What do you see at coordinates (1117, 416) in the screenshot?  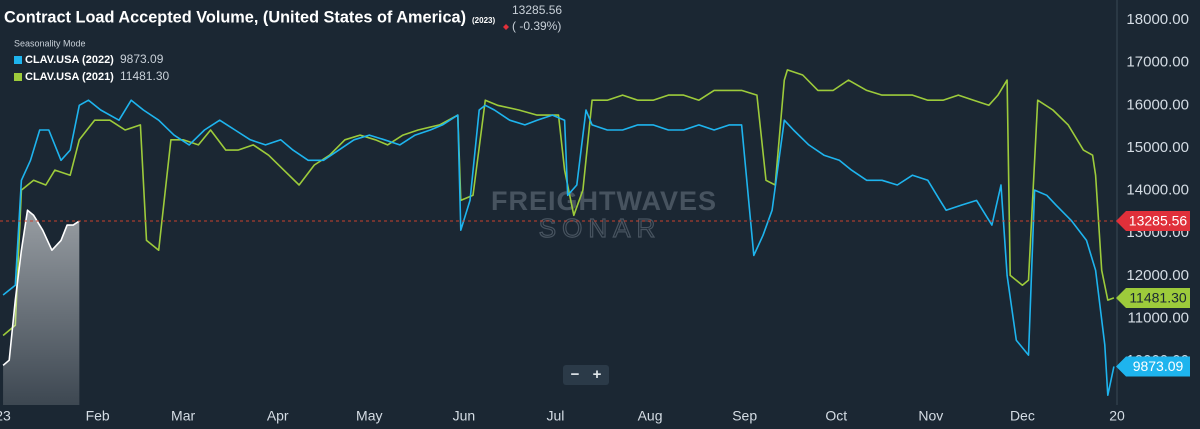 I see `x-tick-label: 20` at bounding box center [1117, 416].